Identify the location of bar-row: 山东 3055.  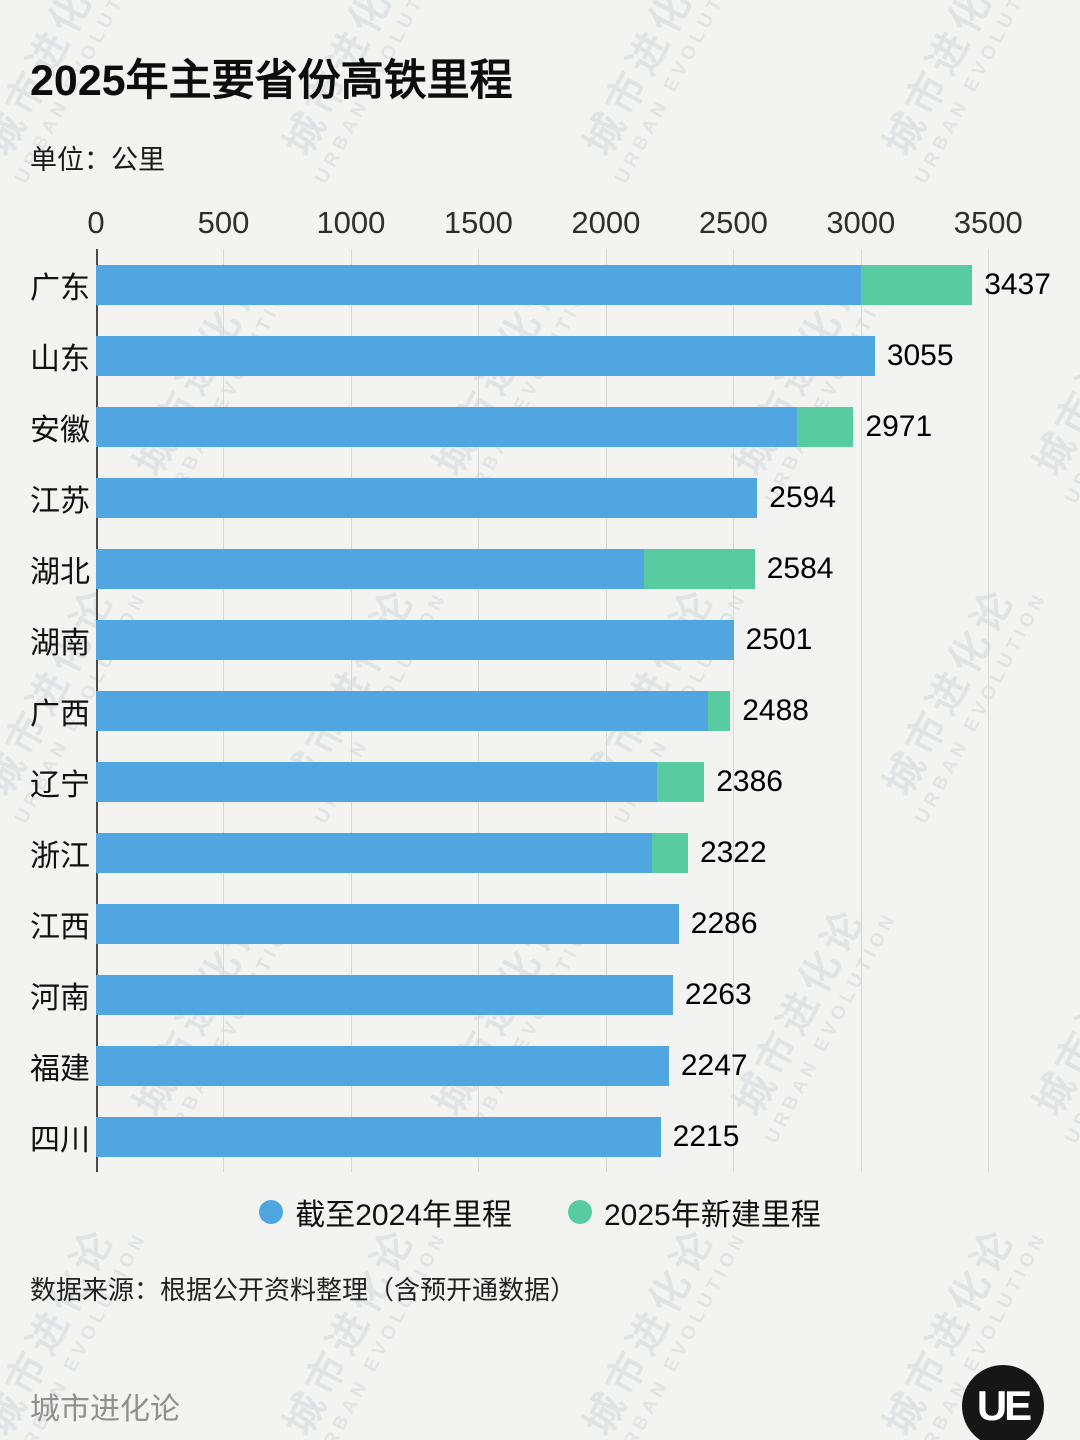
(541, 355).